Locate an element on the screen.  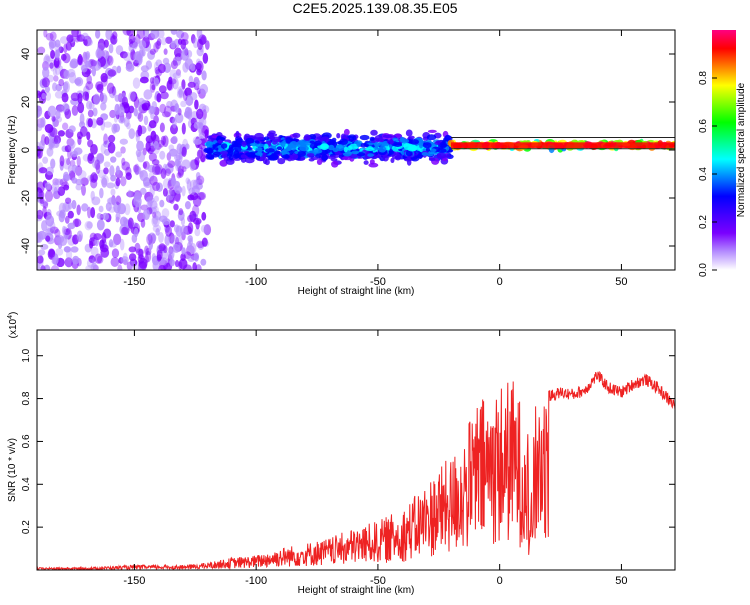
colorbar-tick-label: 0.4 is located at coordinates (703, 174).